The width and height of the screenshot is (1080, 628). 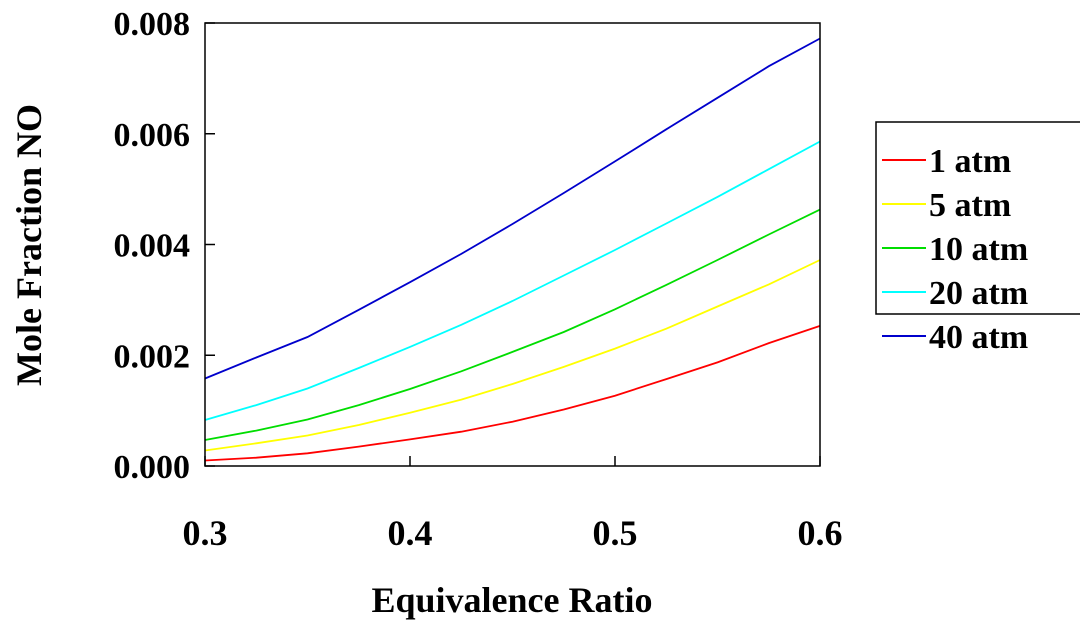 What do you see at coordinates (152, 135) in the screenshot?
I see `y-tick-label: 0.006` at bounding box center [152, 135].